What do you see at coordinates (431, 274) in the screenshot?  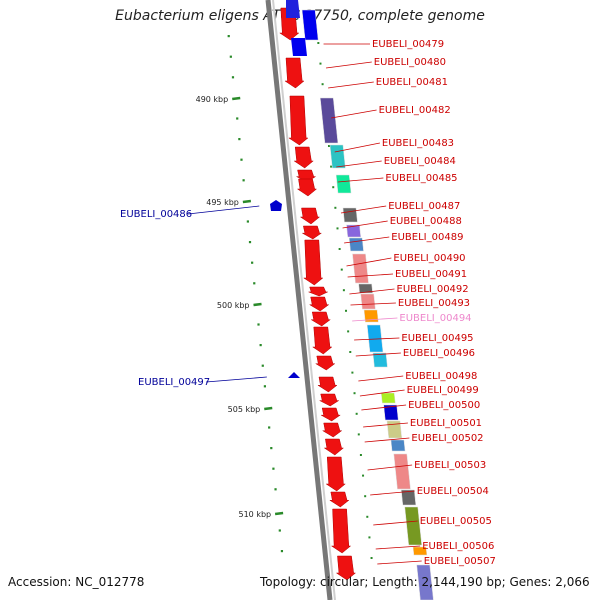 I see `gene-label: EUBELI_00491` at bounding box center [431, 274].